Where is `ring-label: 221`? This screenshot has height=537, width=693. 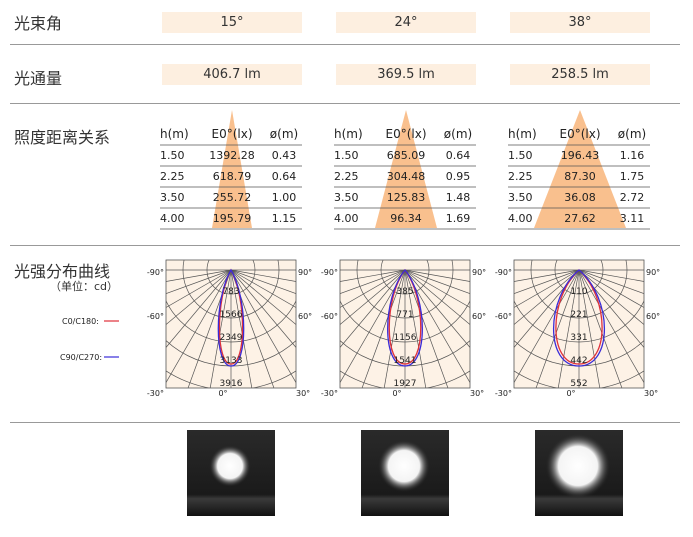
ring-label: 221 is located at coordinates (578, 315).